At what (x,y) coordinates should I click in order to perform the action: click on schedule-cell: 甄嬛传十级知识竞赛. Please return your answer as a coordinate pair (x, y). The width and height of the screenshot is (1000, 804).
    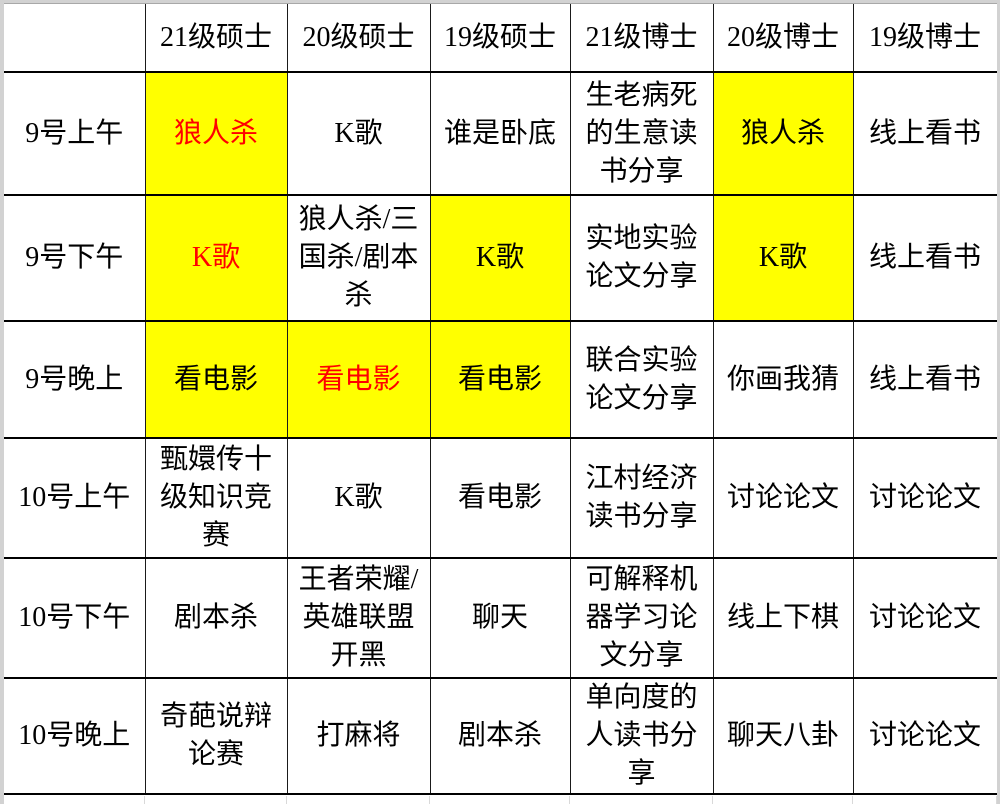
    Looking at the image, I should click on (216, 498).